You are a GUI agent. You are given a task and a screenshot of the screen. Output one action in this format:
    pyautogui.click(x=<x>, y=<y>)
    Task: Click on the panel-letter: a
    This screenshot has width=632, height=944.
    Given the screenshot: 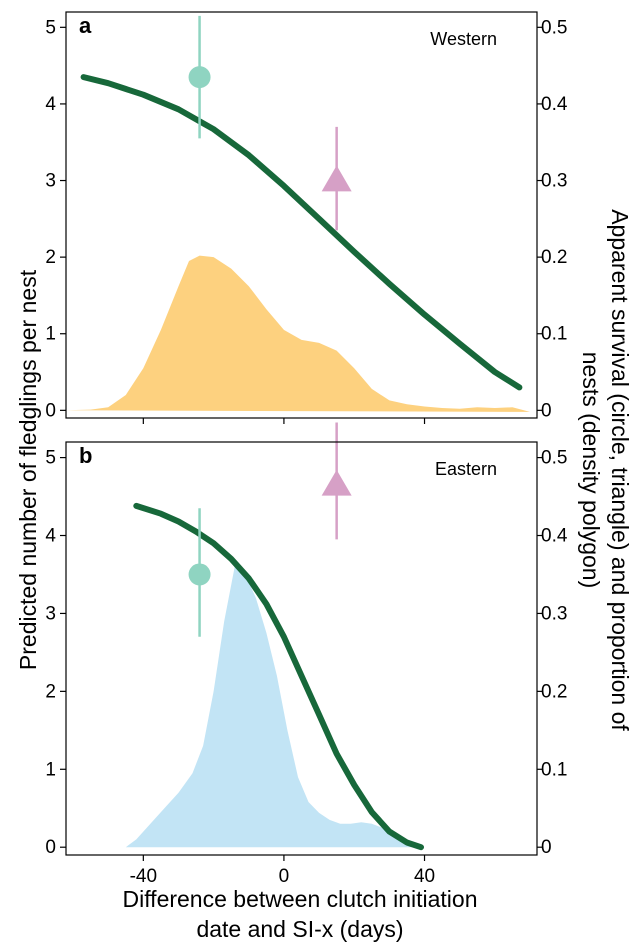 What is the action you would take?
    pyautogui.click(x=85, y=25)
    